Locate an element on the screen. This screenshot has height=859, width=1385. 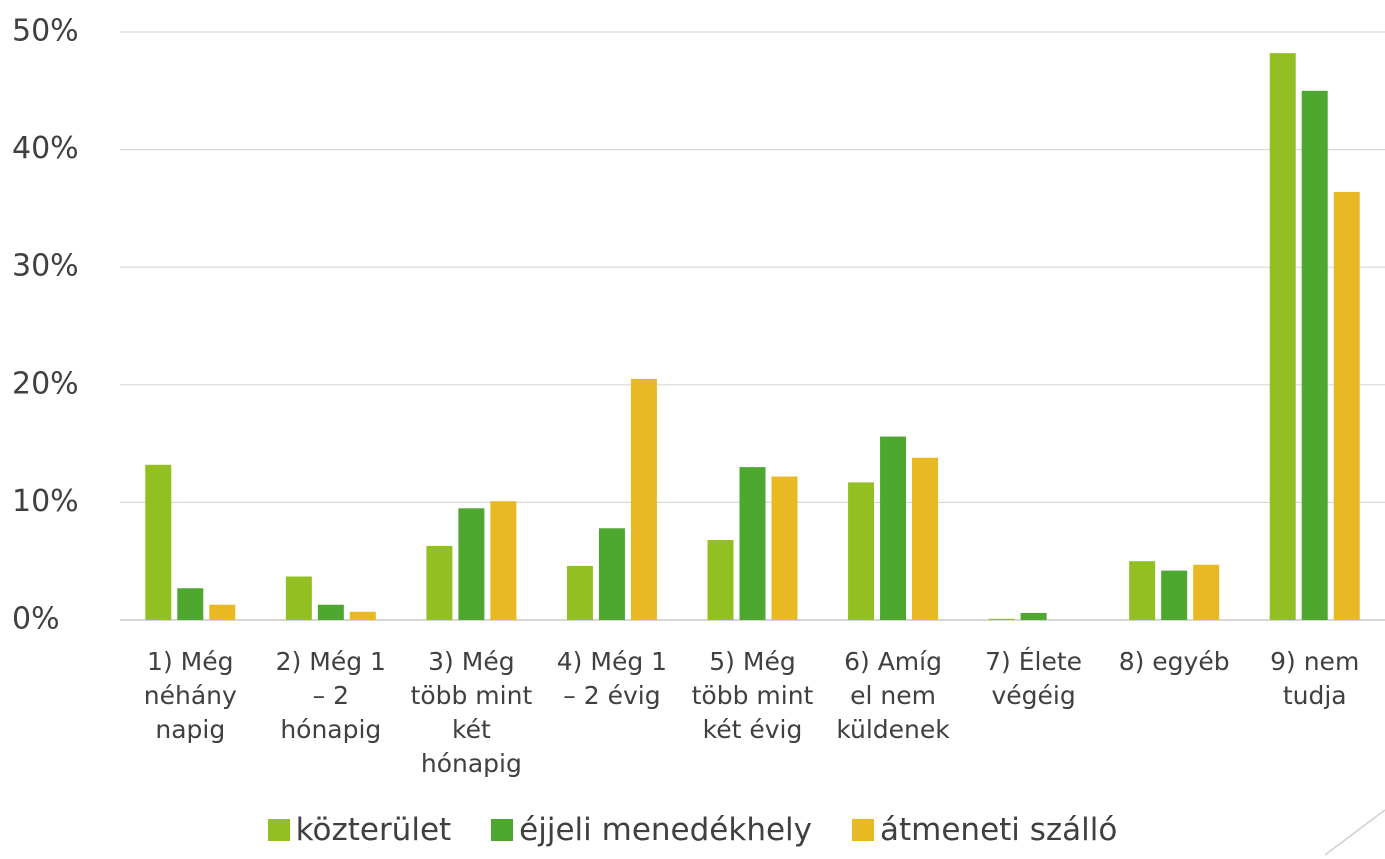
x-tick-label: 7) Élete végéig is located at coordinates (1034, 678).